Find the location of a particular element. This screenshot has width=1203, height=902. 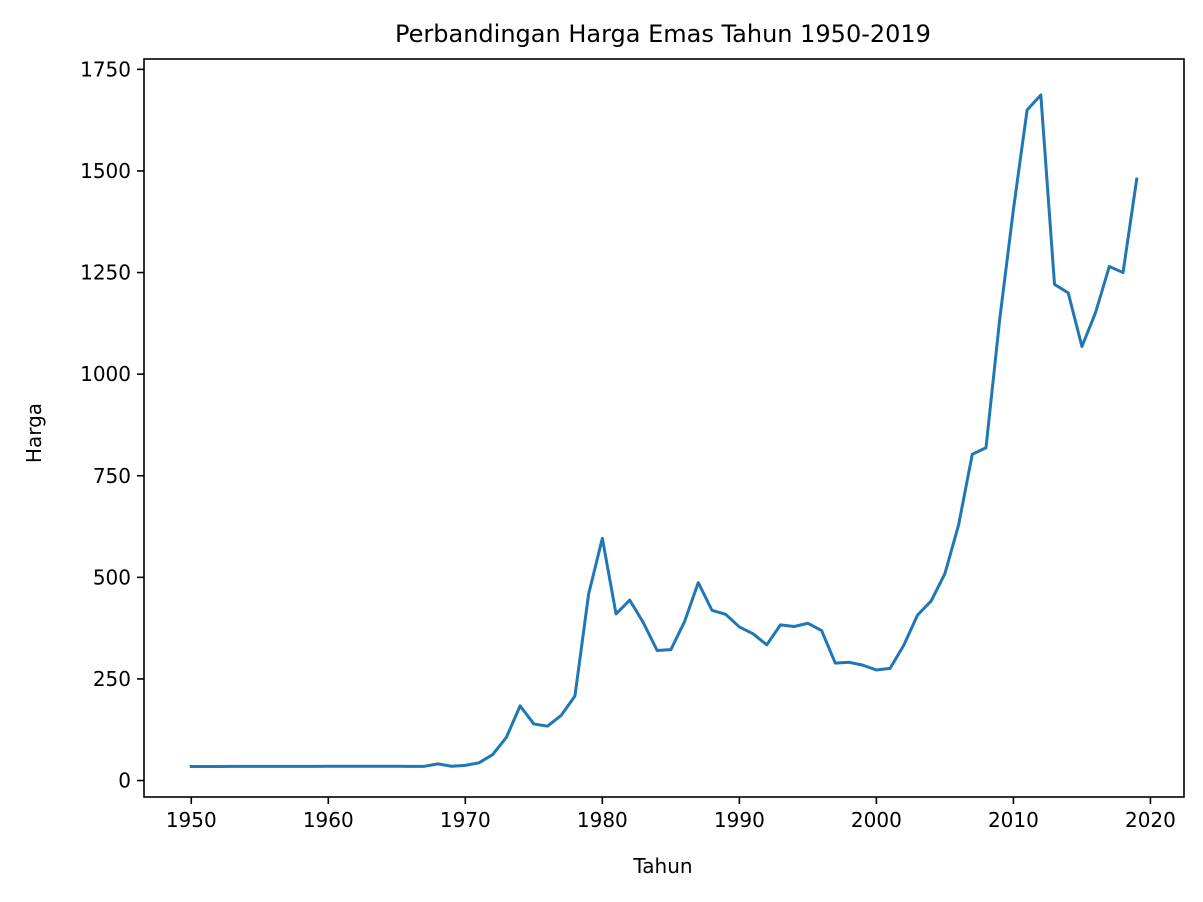

x-axis-label: Tahun is located at coordinates (662, 866).